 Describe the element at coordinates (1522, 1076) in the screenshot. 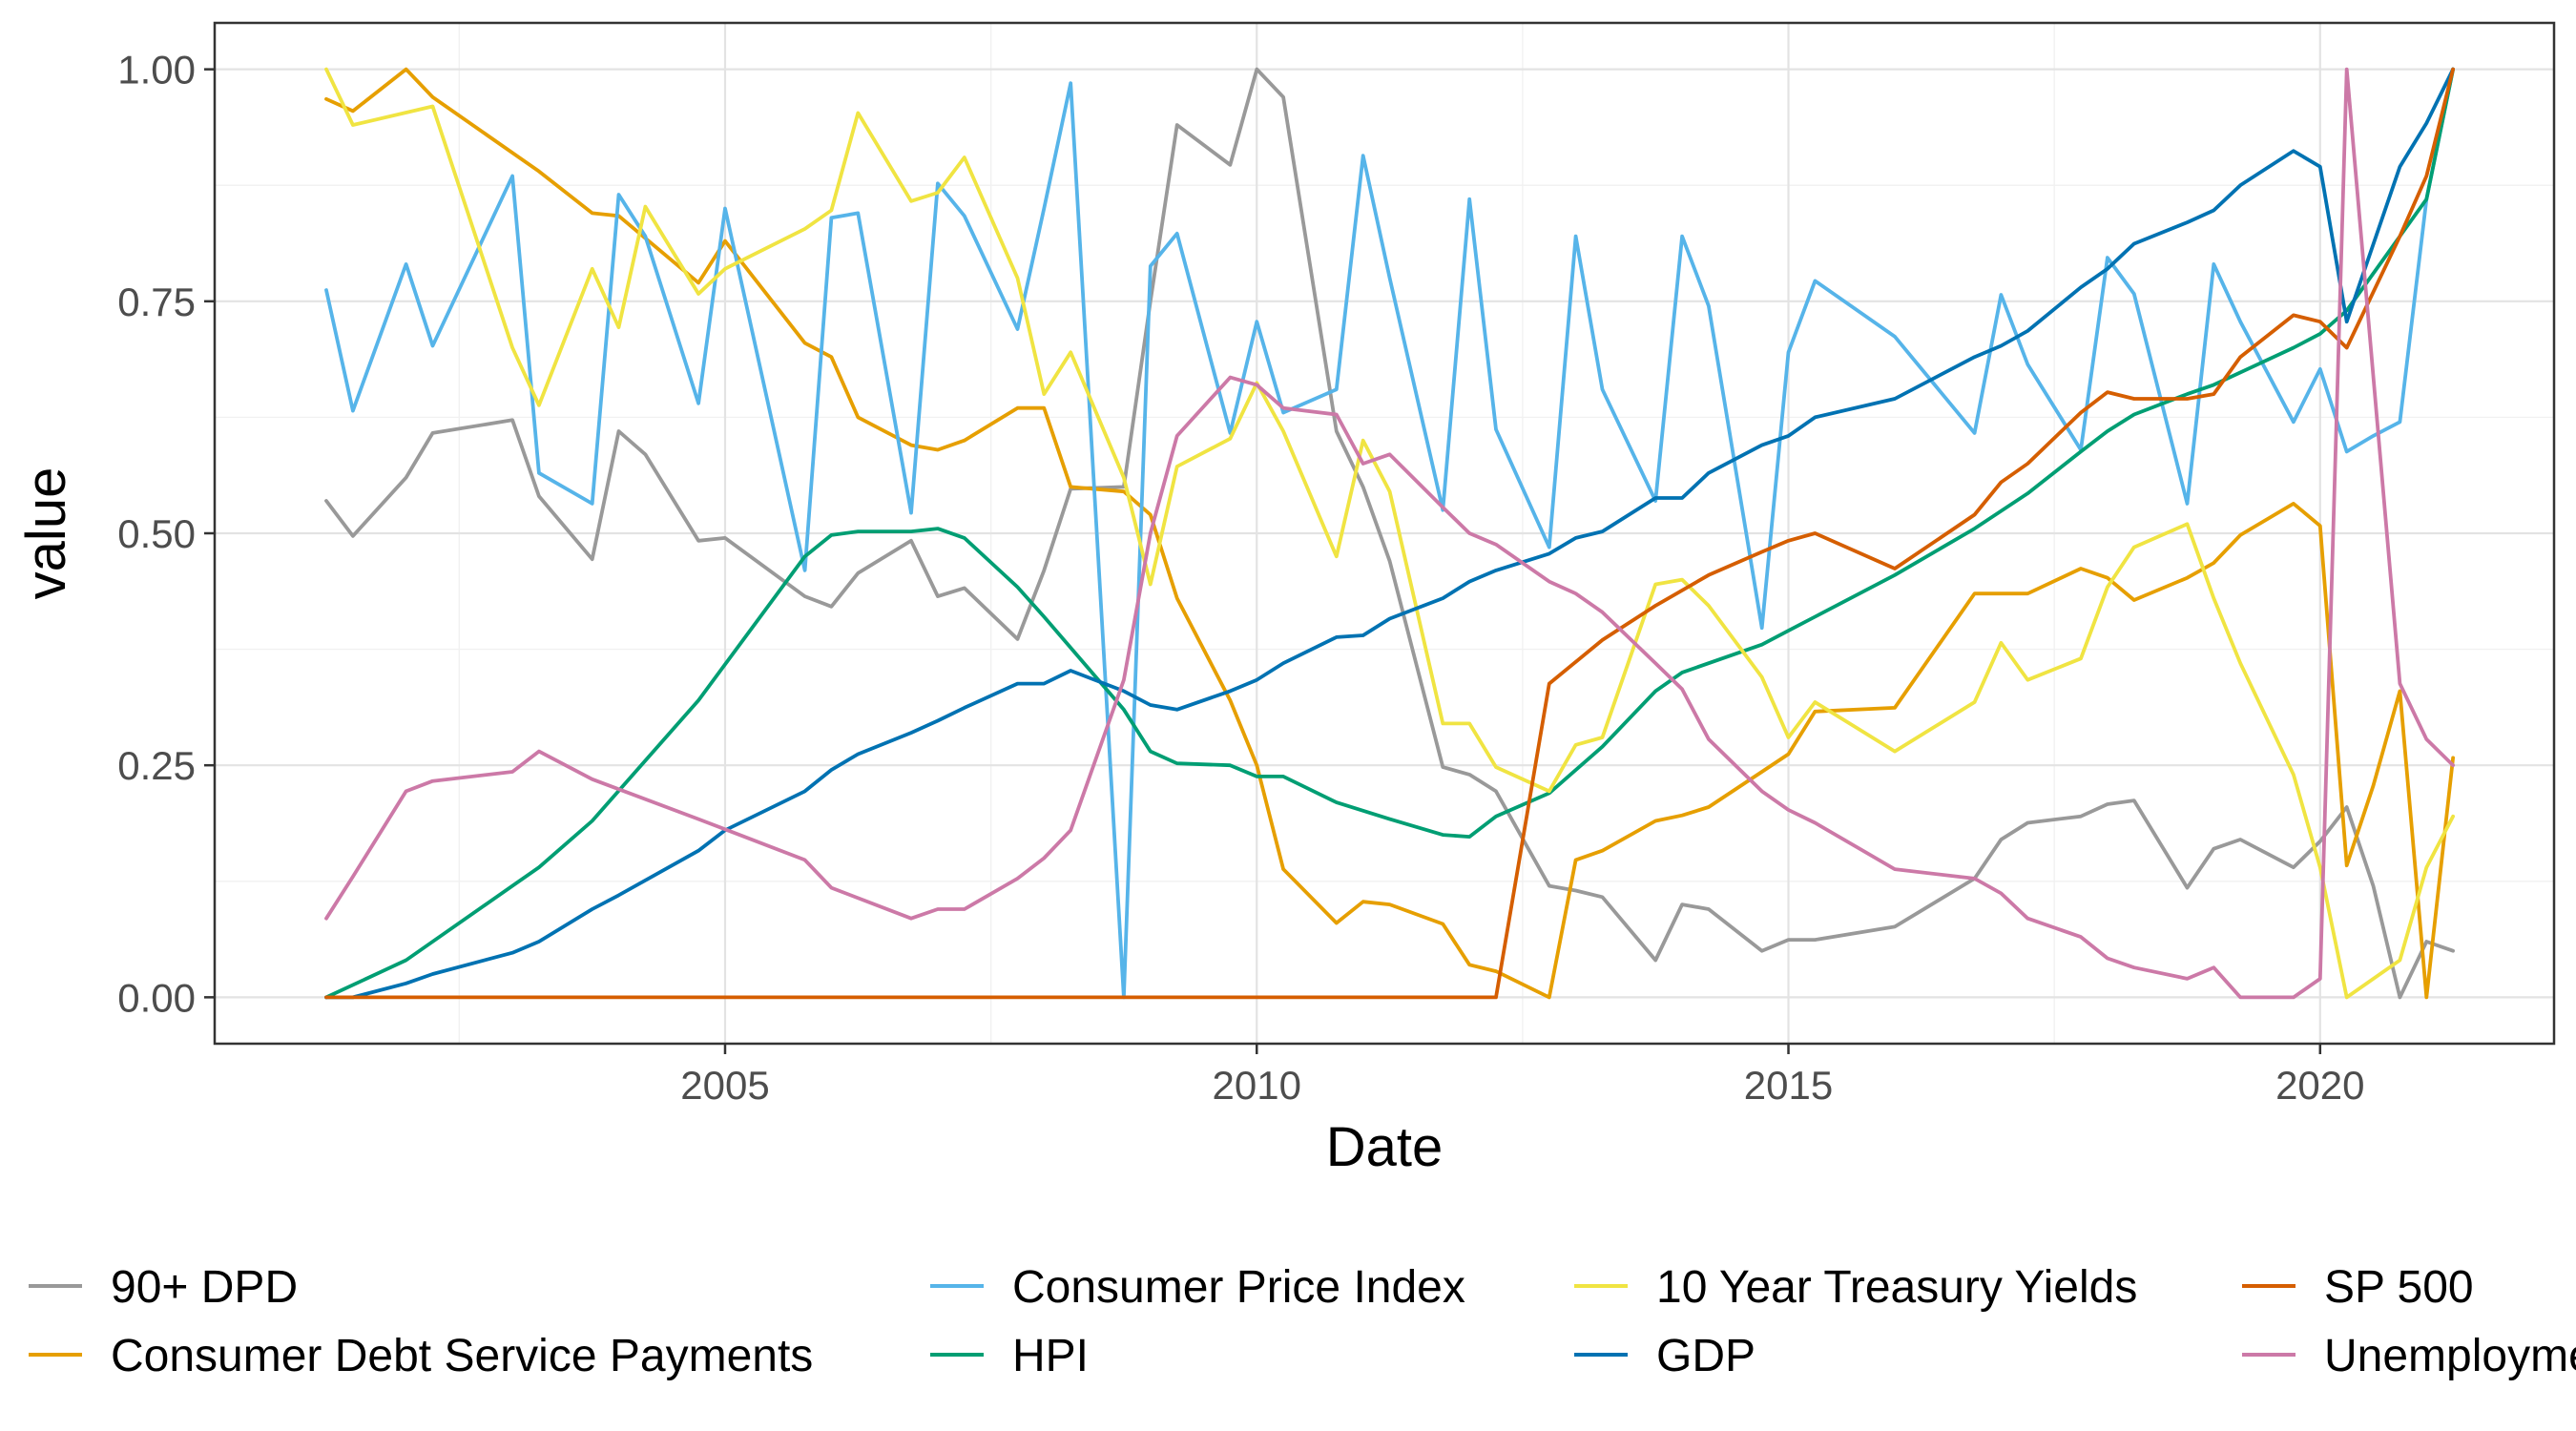

I see `x-axis: 2005 2010 2015 2020` at that location.